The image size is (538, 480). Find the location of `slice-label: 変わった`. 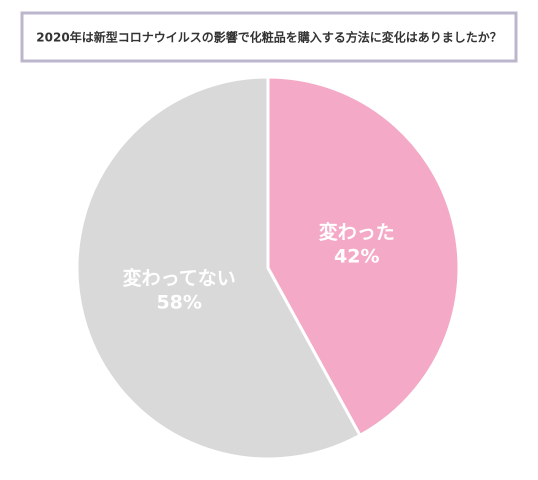

slice-label: 変わった is located at coordinates (357, 232).